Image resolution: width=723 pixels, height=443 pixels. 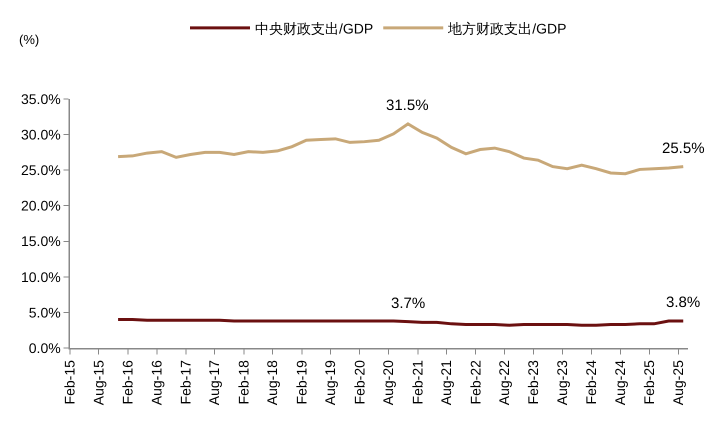 What do you see at coordinates (475, 382) in the screenshot?
I see `x-tick-label: Feb-22` at bounding box center [475, 382].